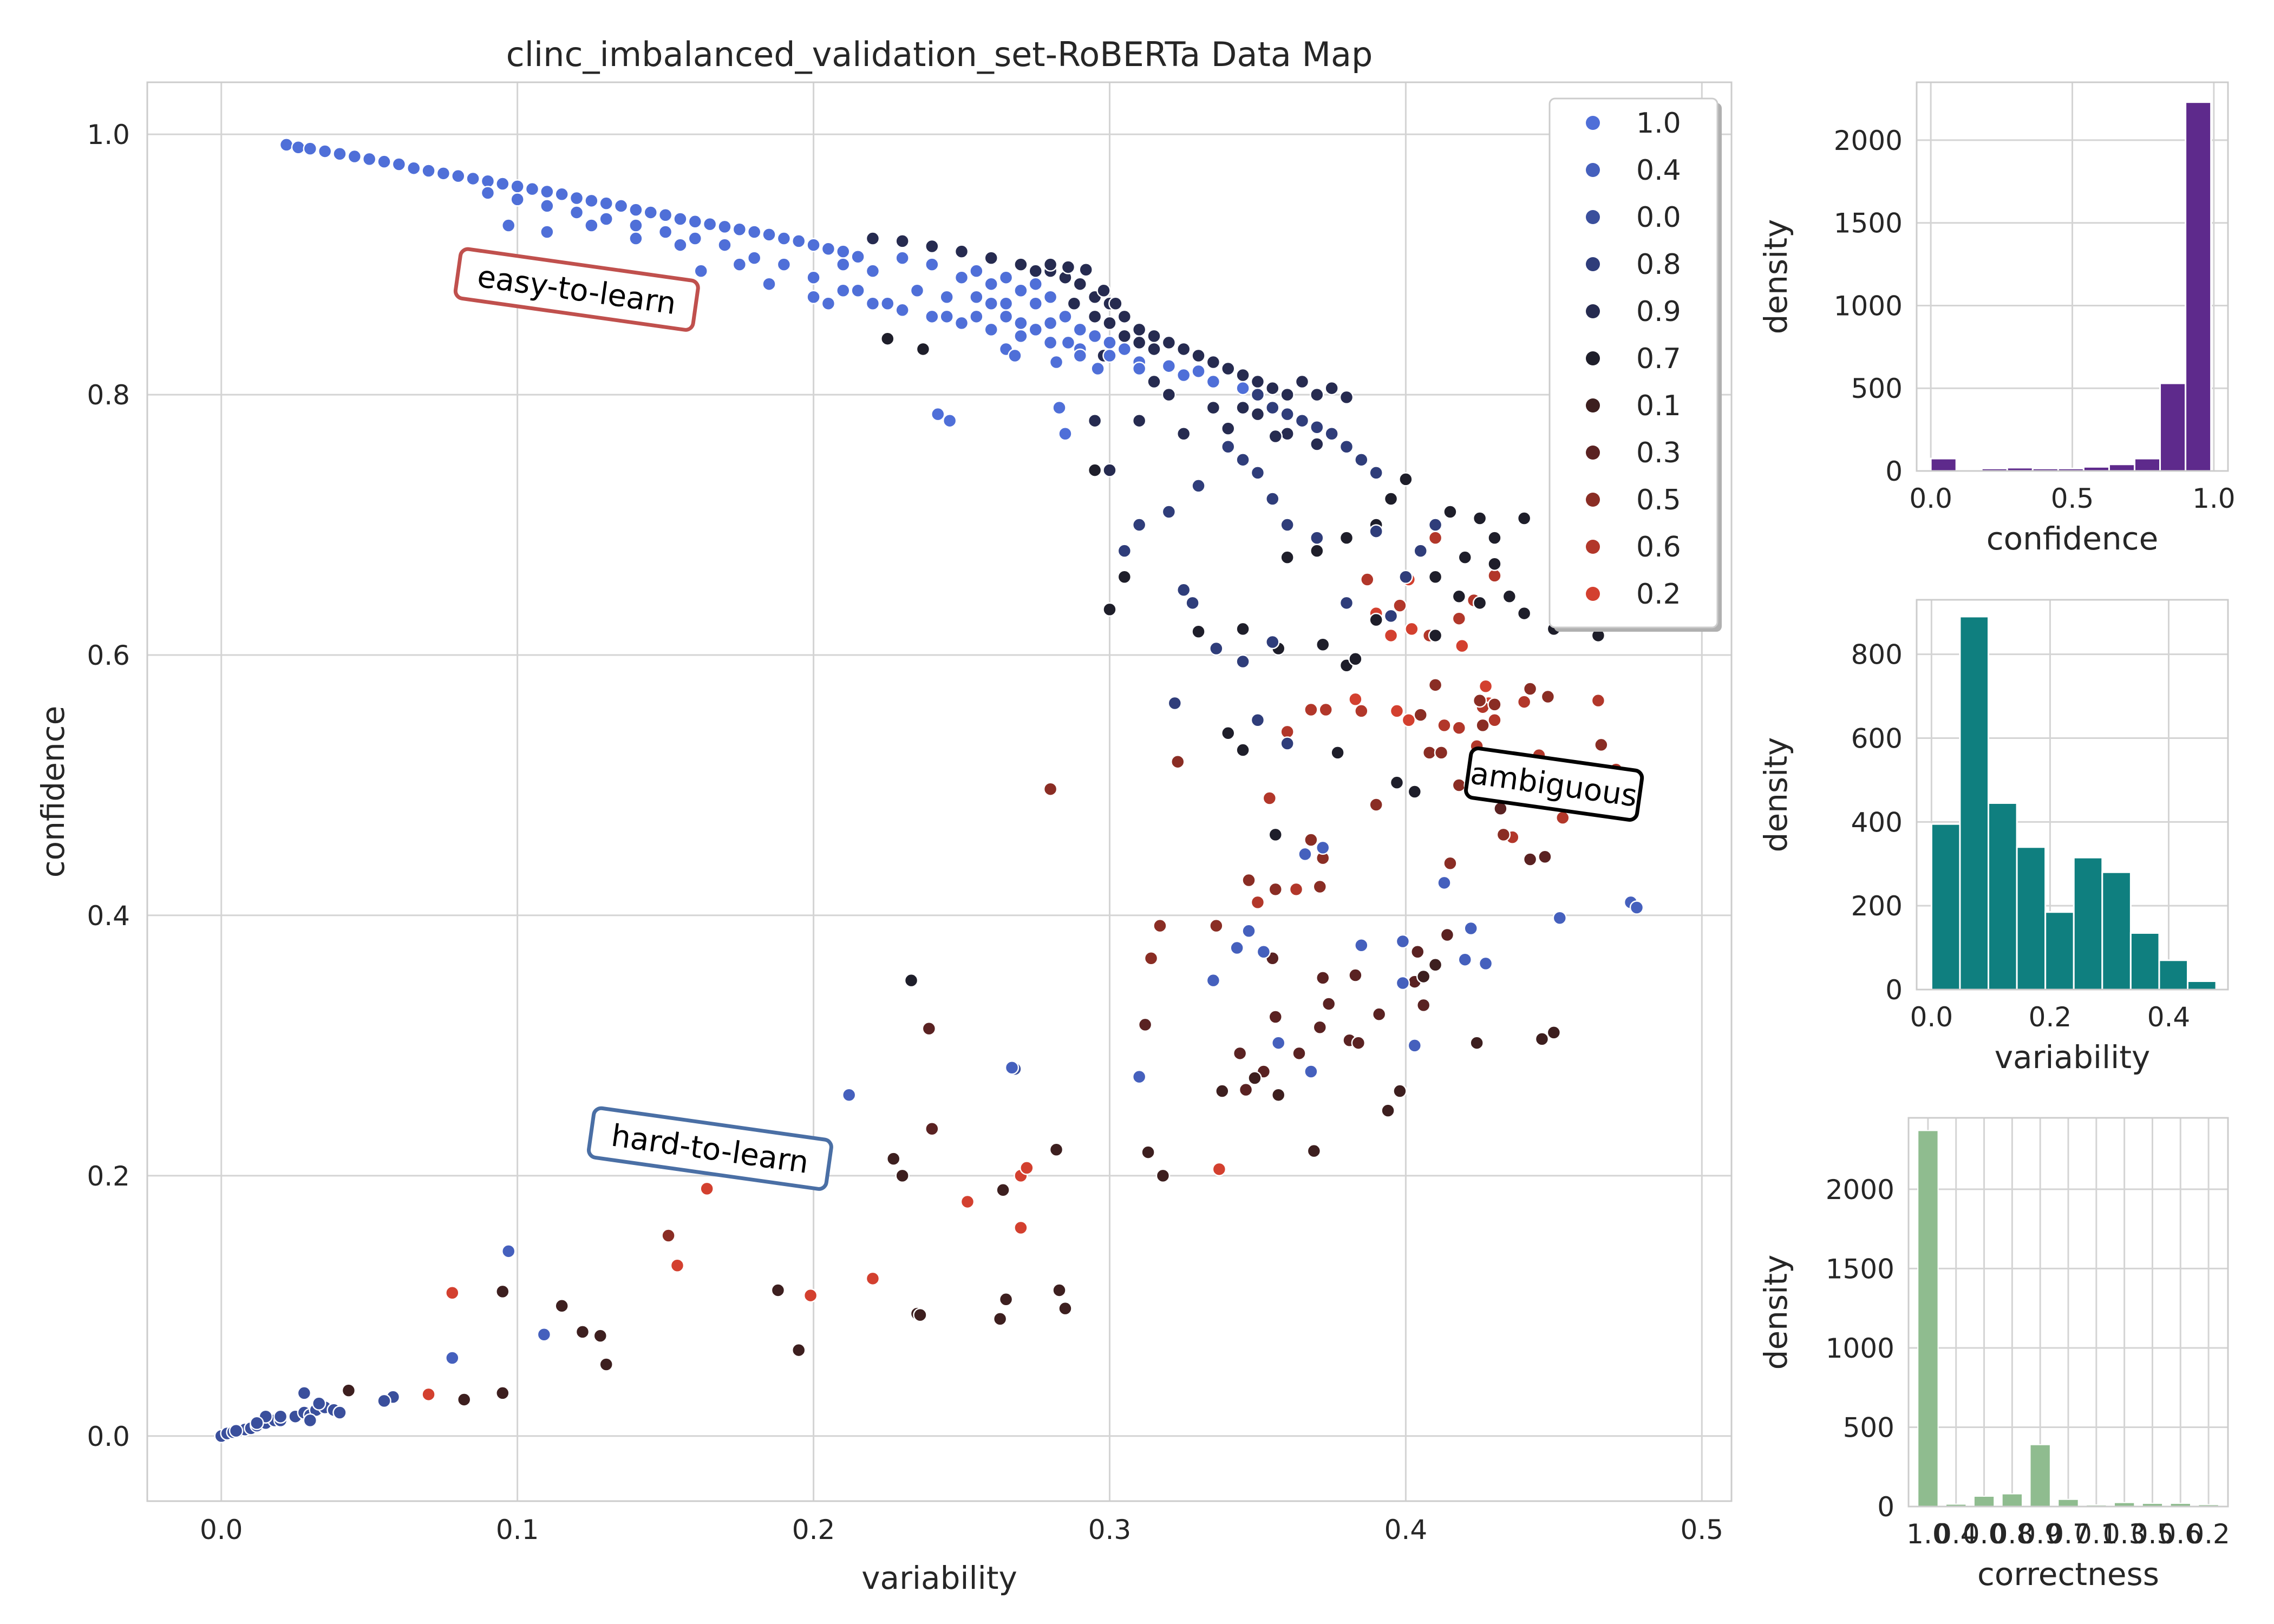 The height and width of the screenshot is (1624, 2274). I want to click on y-tick-label: 0, so click(1886, 1507).